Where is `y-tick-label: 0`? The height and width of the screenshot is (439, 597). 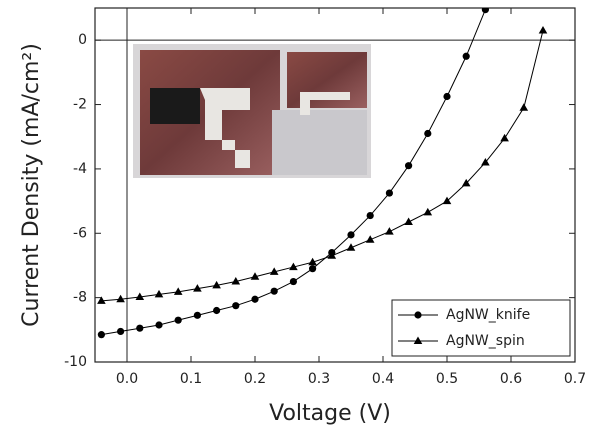
y-tick-label: 0 is located at coordinates (82, 40).